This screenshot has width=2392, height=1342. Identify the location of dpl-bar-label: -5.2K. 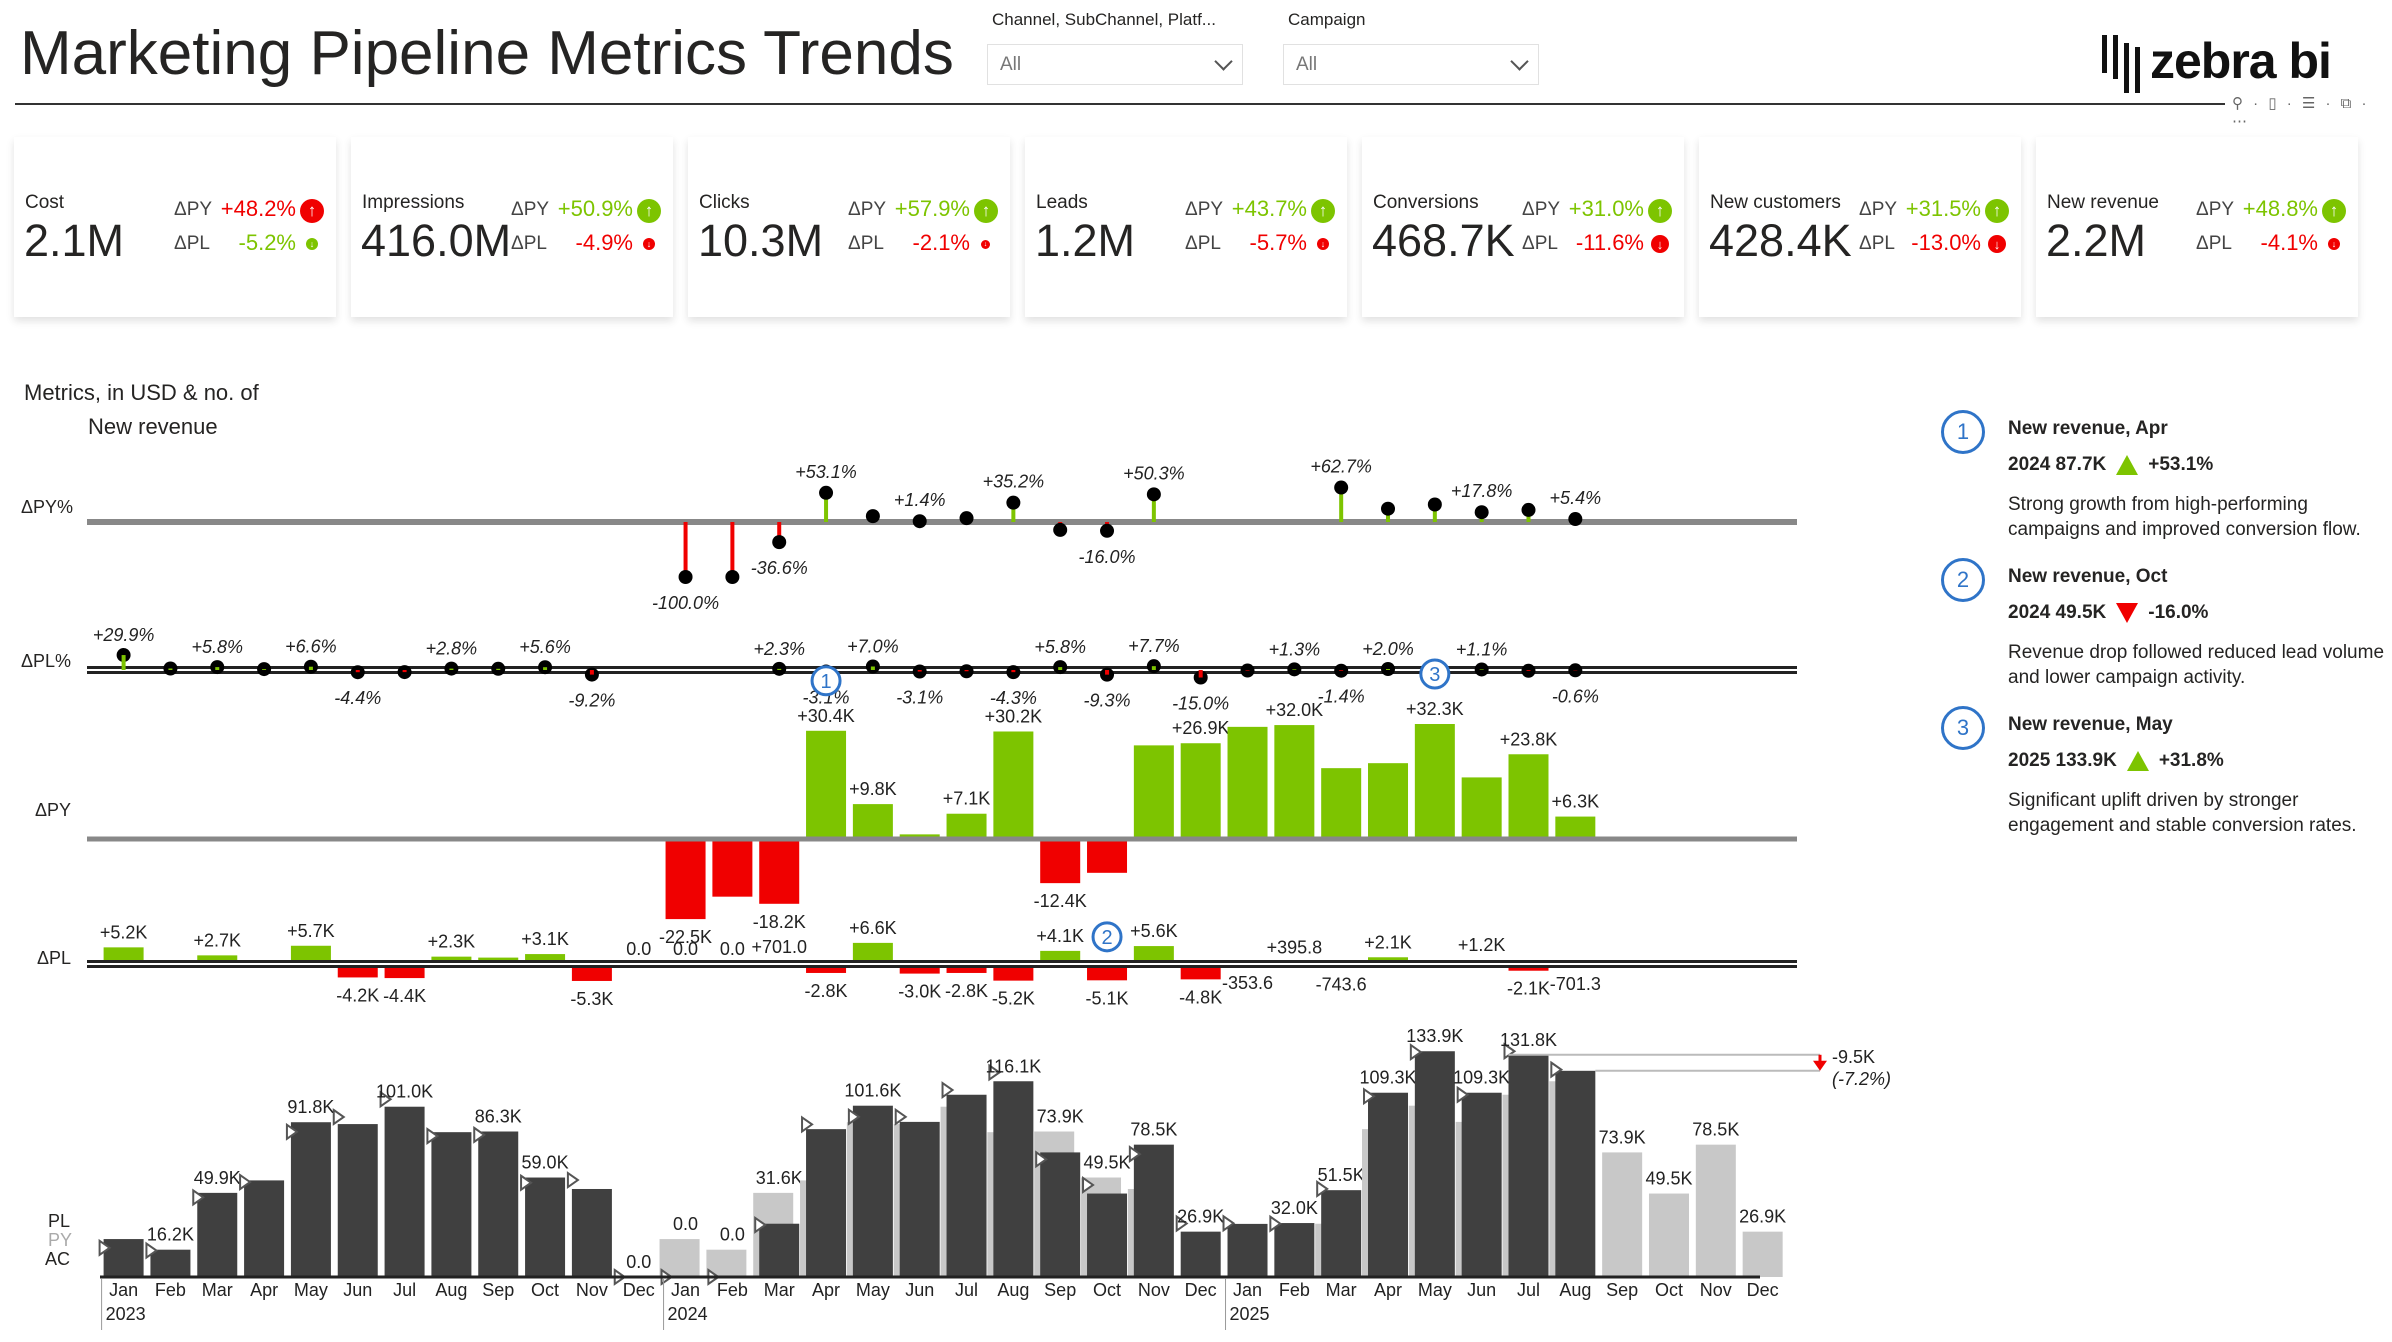
(1013, 999).